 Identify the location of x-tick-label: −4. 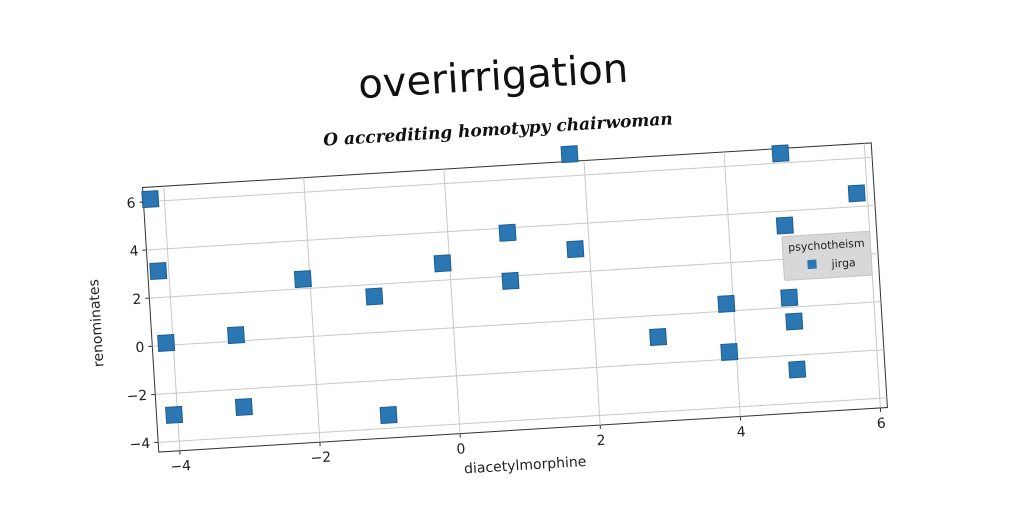
(181, 466).